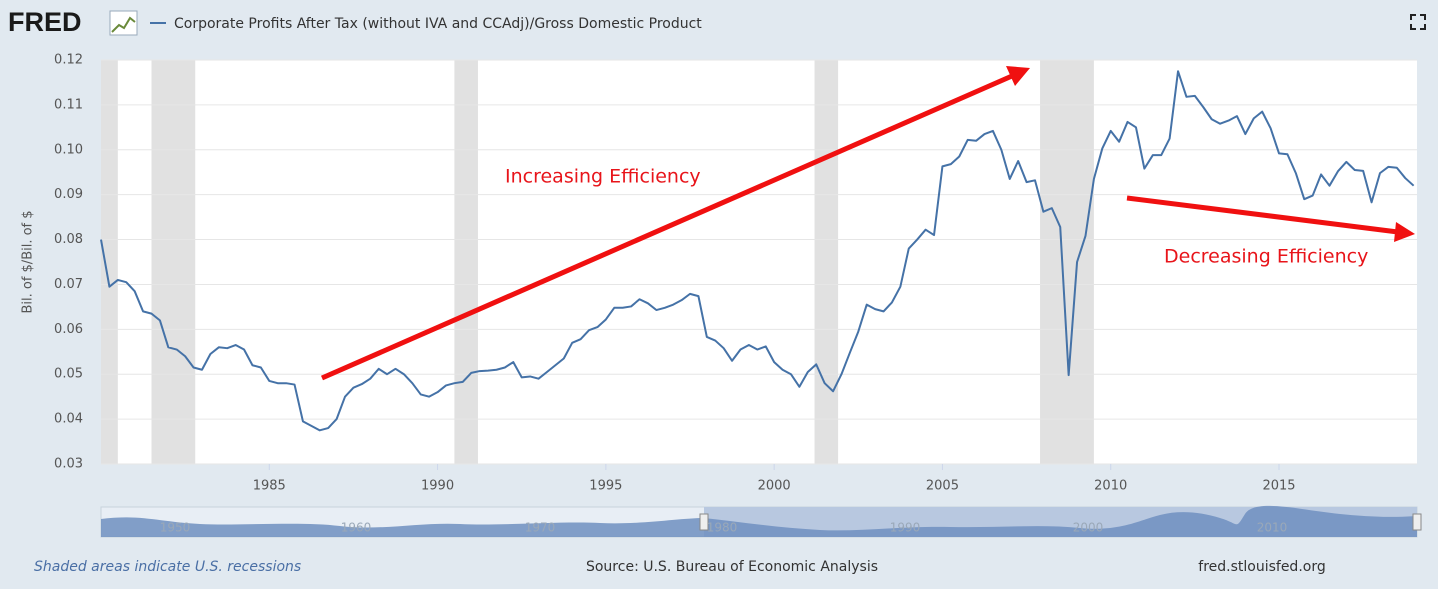 The width and height of the screenshot is (1438, 589). What do you see at coordinates (942, 486) in the screenshot?
I see `x-tick-label: 2005` at bounding box center [942, 486].